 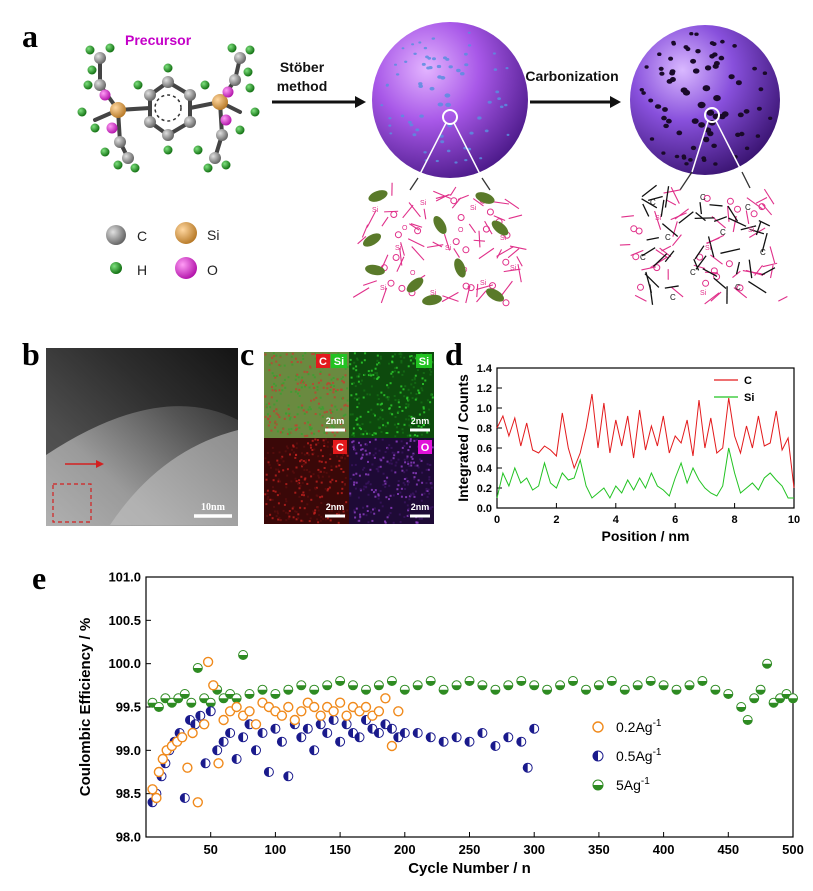 I want to click on element-tag-label: C, so click(x=323, y=362).